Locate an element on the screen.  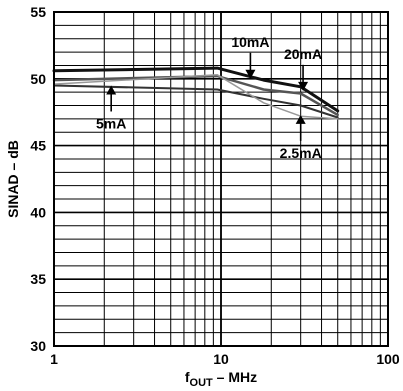
series-line-10ma is located at coordinates (196, 89).